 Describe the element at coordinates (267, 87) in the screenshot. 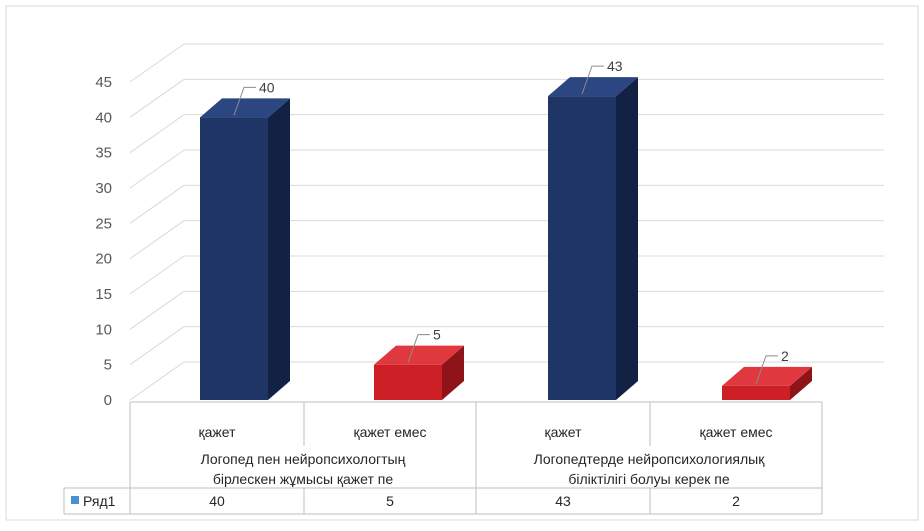

I see `data-label: 40` at that location.